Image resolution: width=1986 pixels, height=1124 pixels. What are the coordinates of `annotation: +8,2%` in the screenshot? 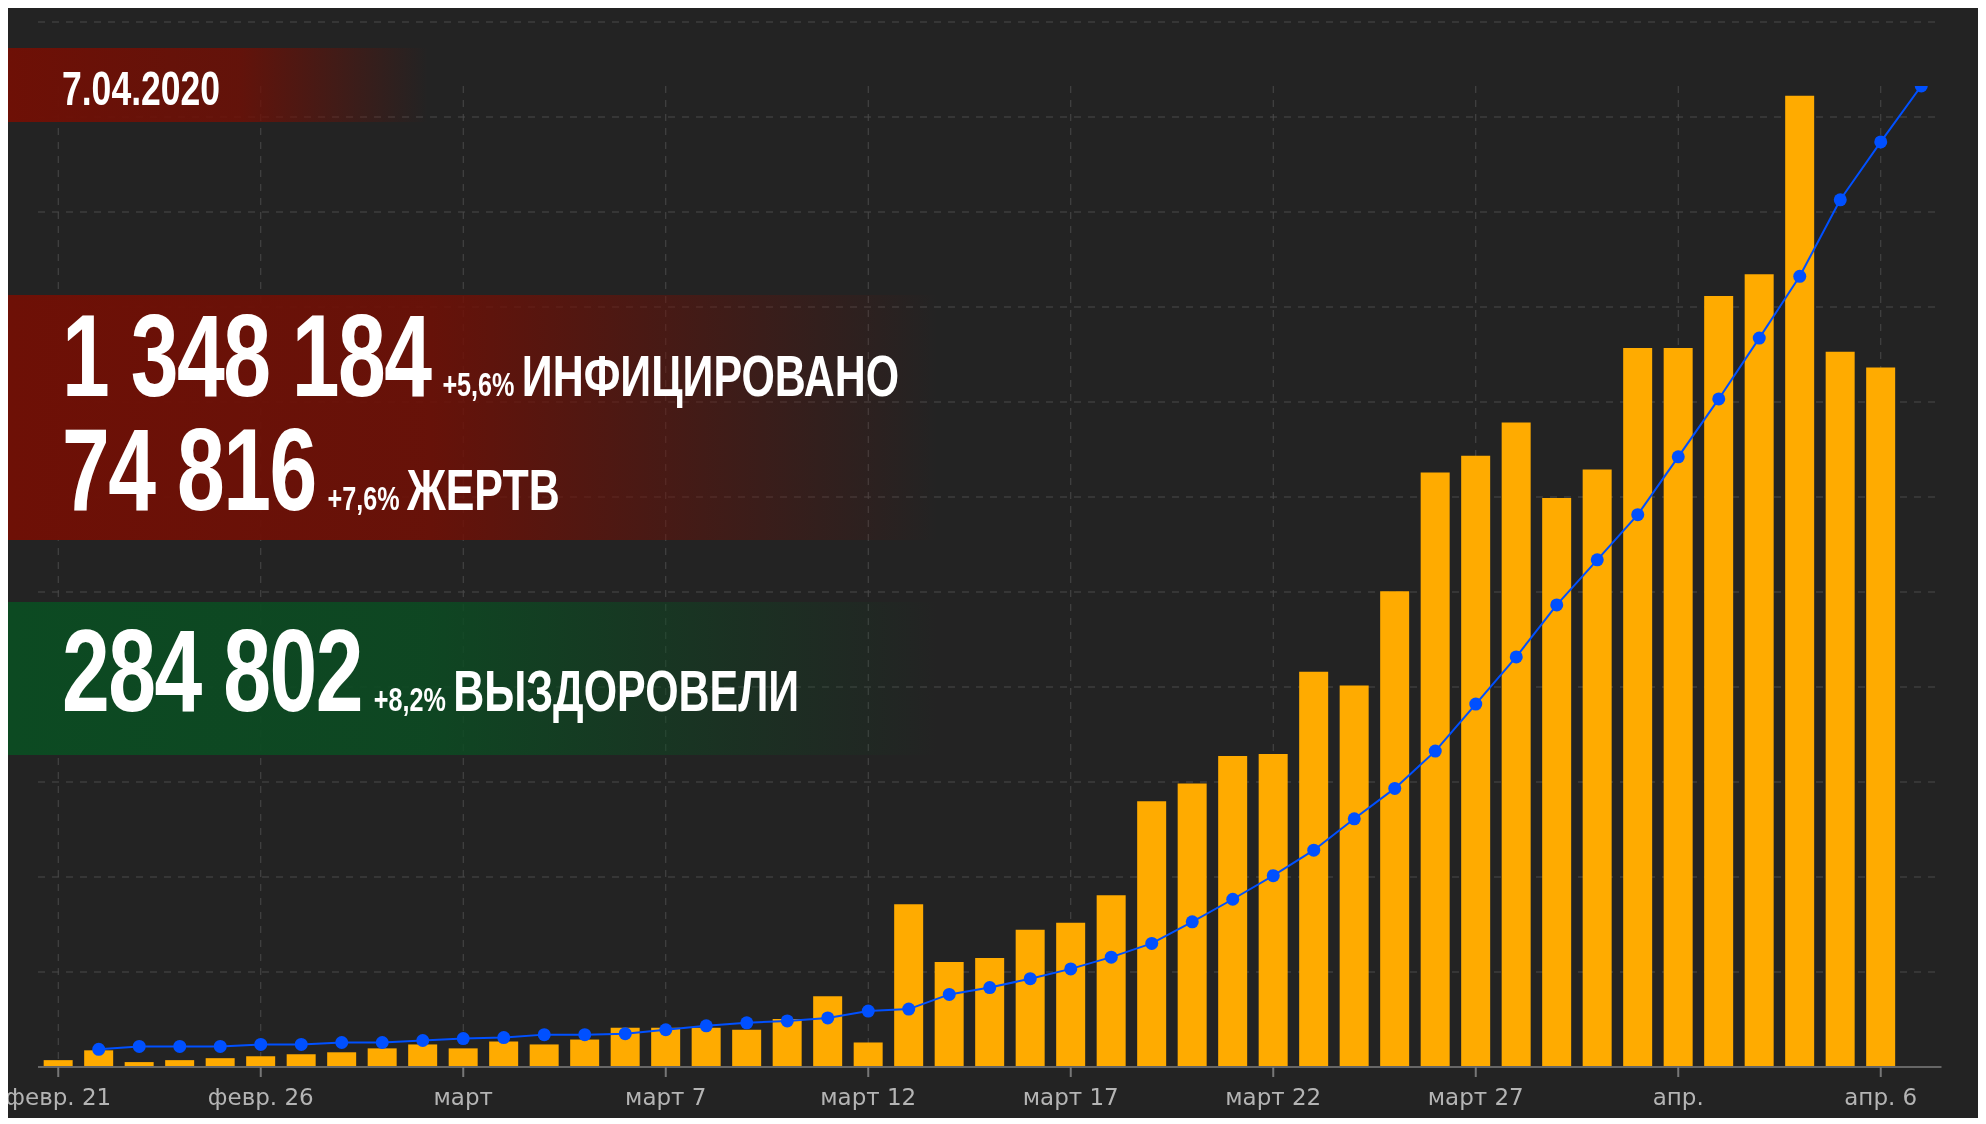 It's located at (409, 699).